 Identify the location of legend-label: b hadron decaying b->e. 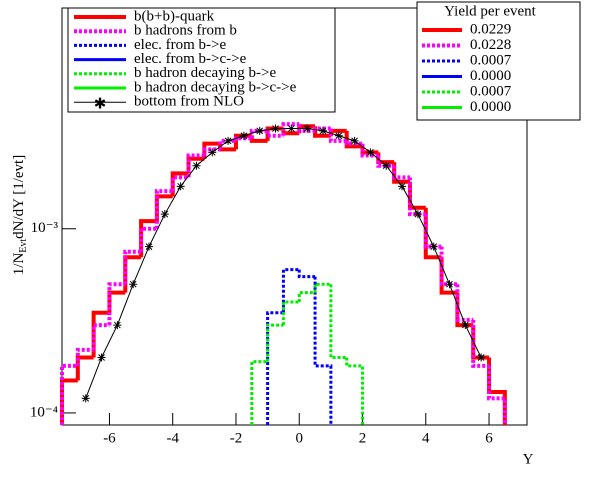
(205, 73).